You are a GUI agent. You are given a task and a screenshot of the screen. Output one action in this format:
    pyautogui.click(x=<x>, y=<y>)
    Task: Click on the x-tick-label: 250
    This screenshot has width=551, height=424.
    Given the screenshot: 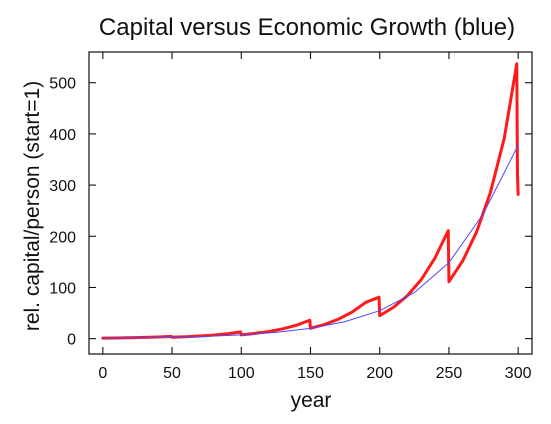 What is the action you would take?
    pyautogui.click(x=449, y=373)
    